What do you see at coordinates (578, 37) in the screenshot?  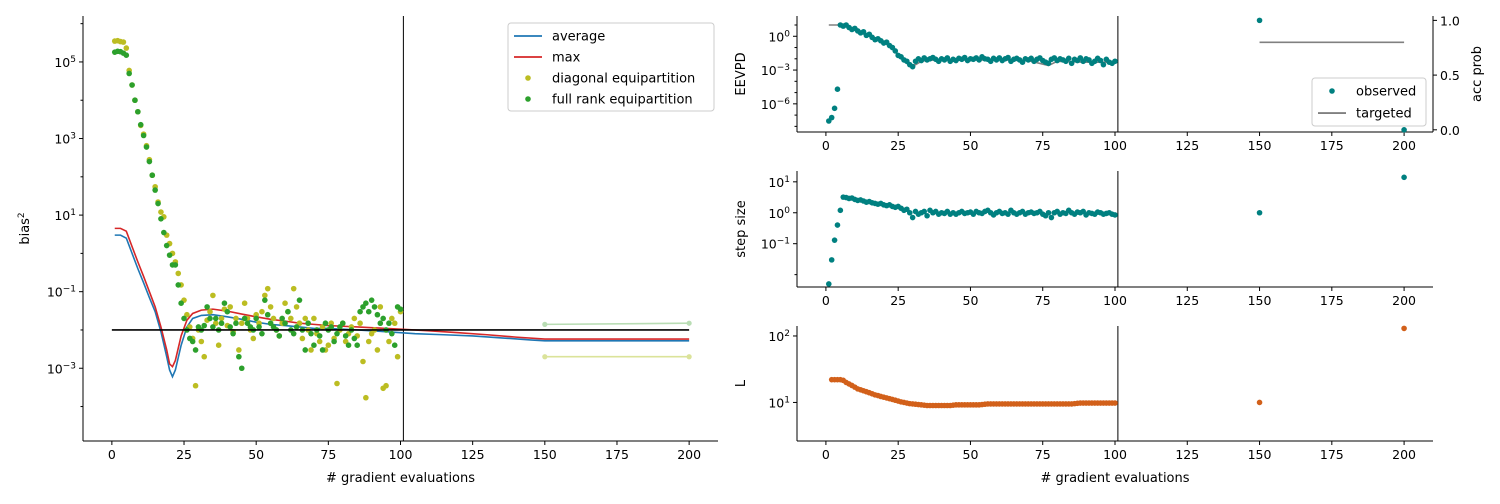 I see `legend-entry-label: average` at bounding box center [578, 37].